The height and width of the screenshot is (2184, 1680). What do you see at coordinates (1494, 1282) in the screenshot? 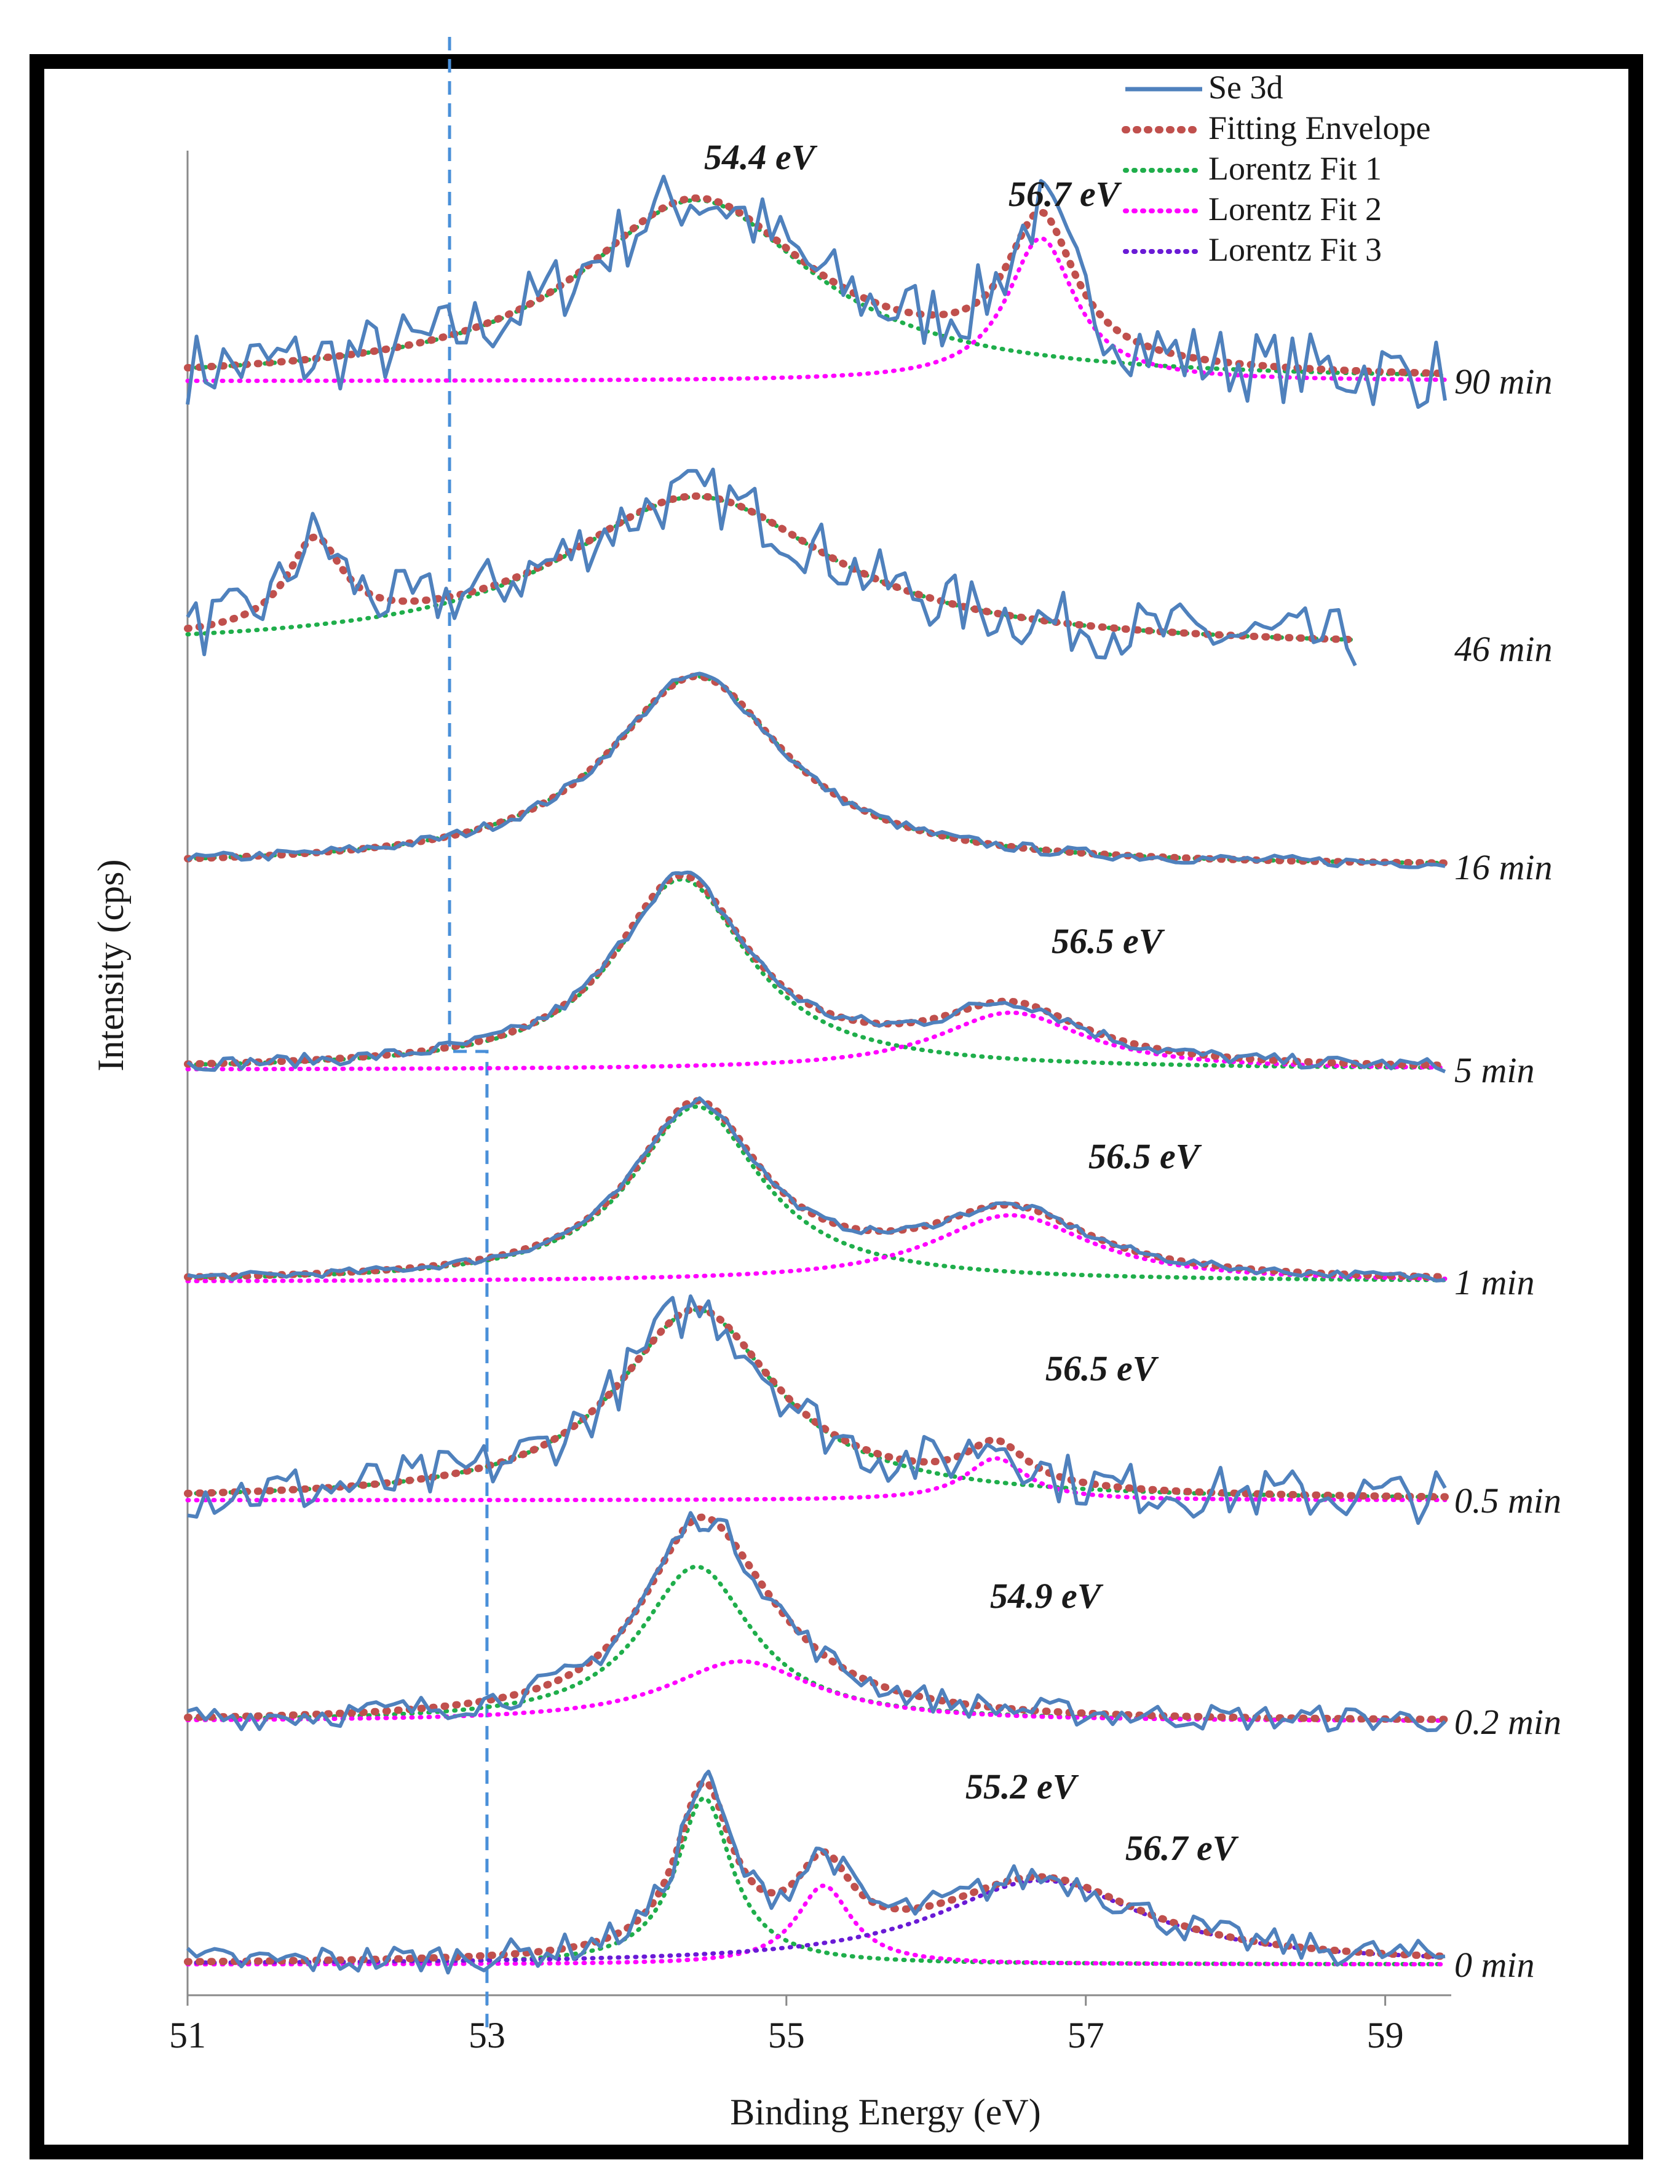
I see `spectrum-time-label: 1 min` at bounding box center [1494, 1282].